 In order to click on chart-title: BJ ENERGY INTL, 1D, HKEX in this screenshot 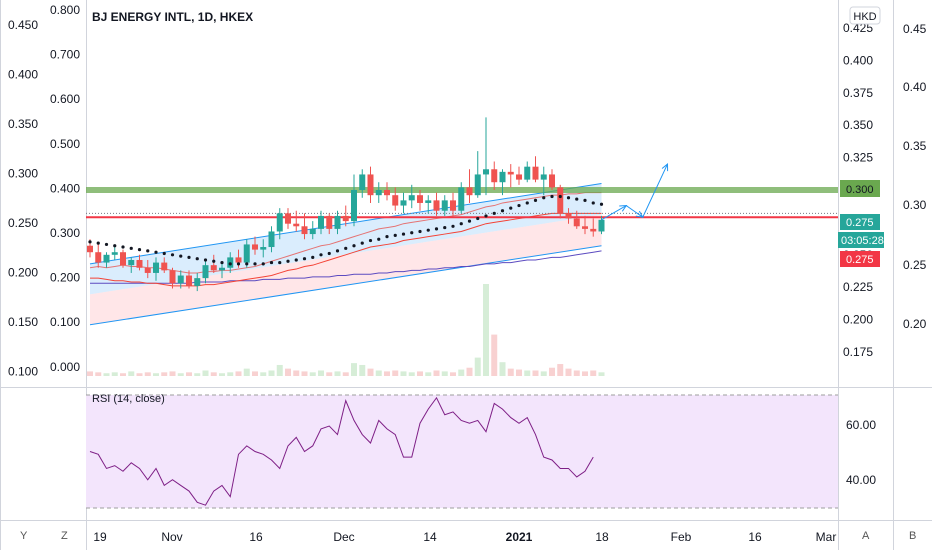, I will do `click(172, 17)`.